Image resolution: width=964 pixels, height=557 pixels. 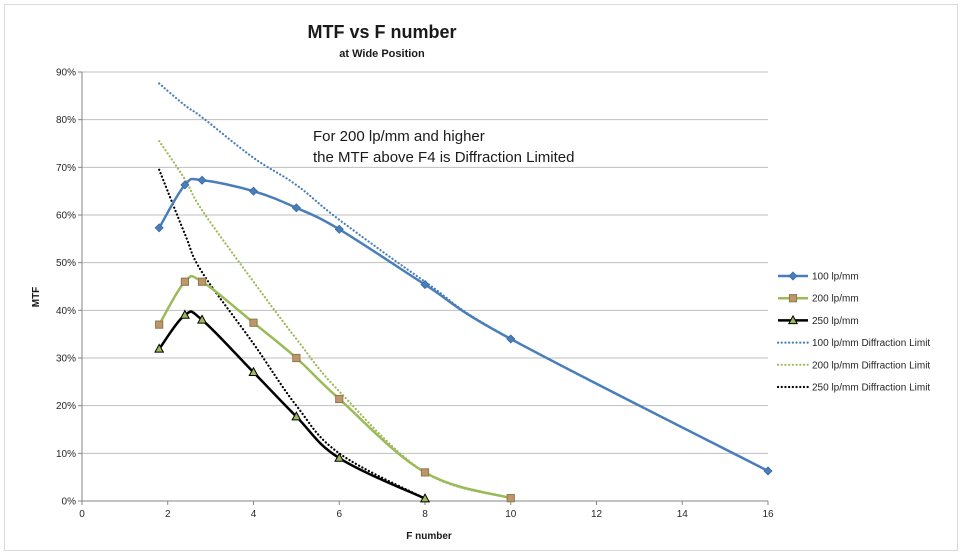 What do you see at coordinates (69, 502) in the screenshot?
I see `y-tick-label: 0%` at bounding box center [69, 502].